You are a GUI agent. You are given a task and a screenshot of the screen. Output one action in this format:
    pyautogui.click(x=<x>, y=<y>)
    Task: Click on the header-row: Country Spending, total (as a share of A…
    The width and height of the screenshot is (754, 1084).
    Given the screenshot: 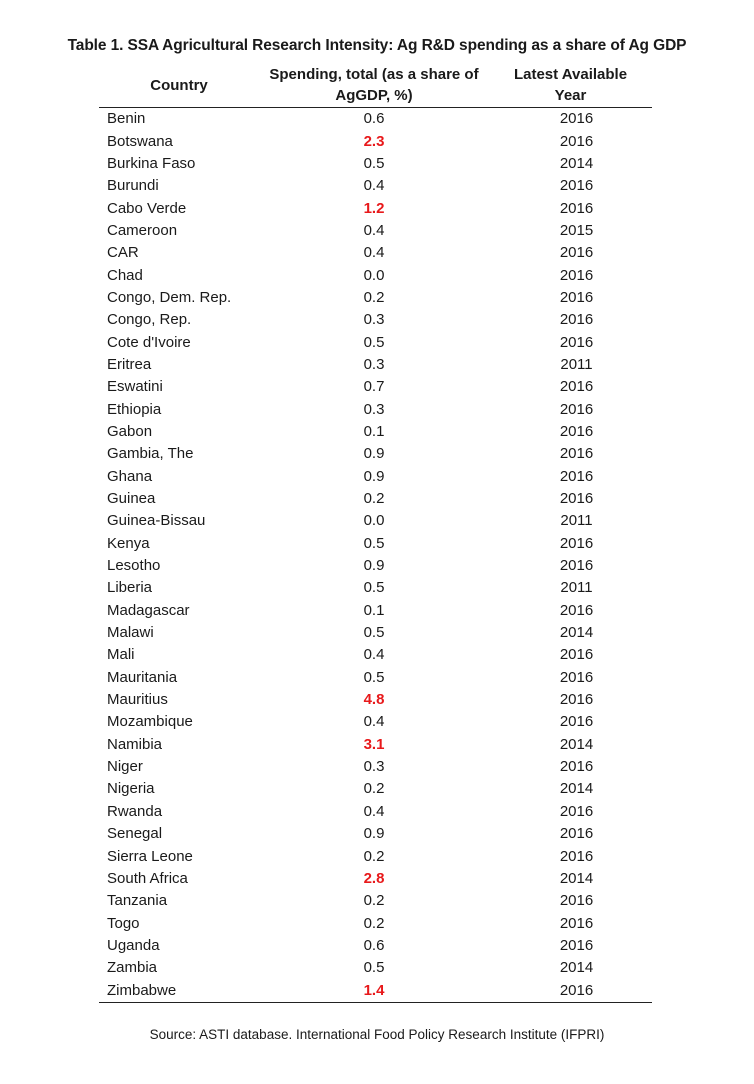 What is the action you would take?
    pyautogui.click(x=375, y=85)
    